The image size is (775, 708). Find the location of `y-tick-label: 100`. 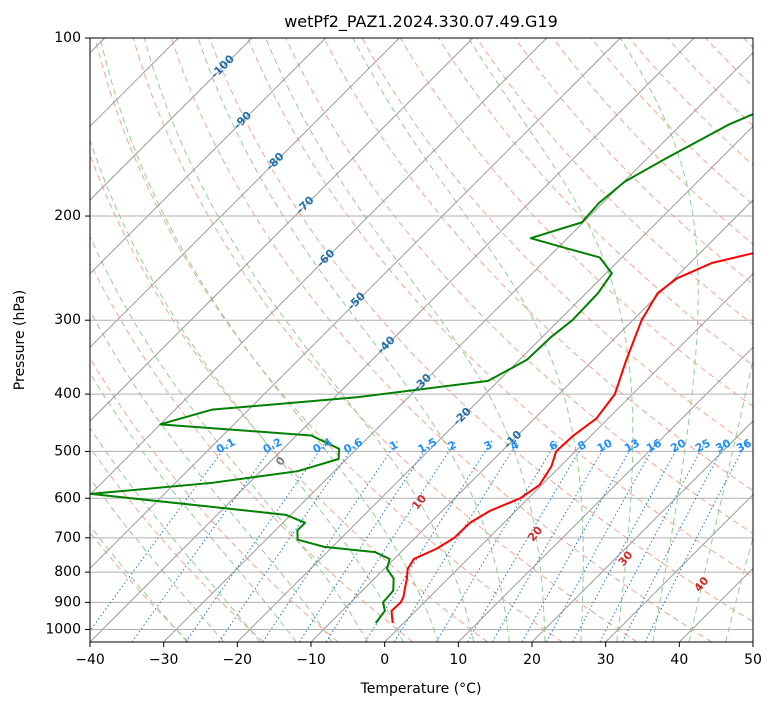

y-tick-label: 100 is located at coordinates (67, 38).